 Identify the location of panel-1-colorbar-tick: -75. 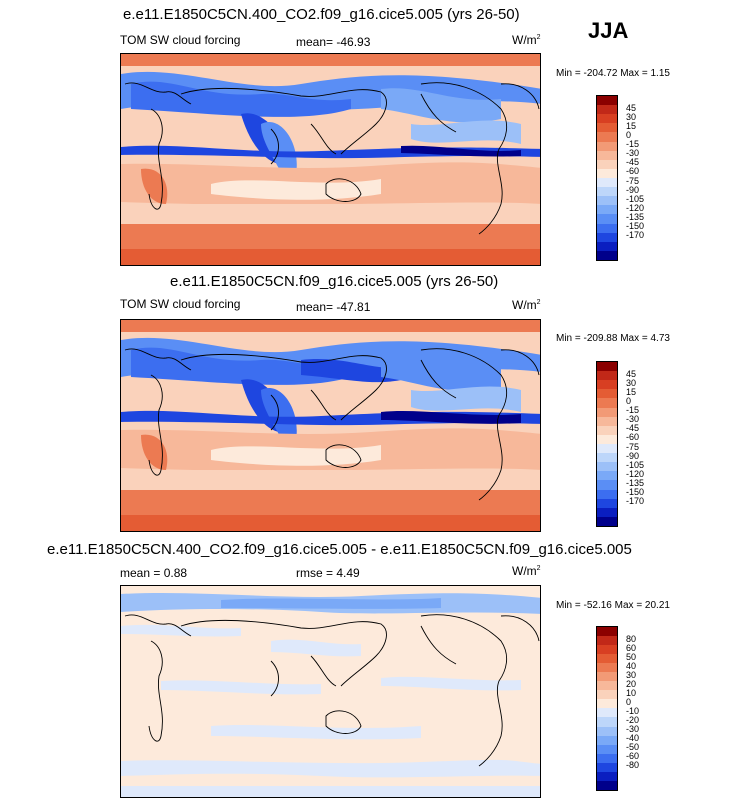
(633, 180).